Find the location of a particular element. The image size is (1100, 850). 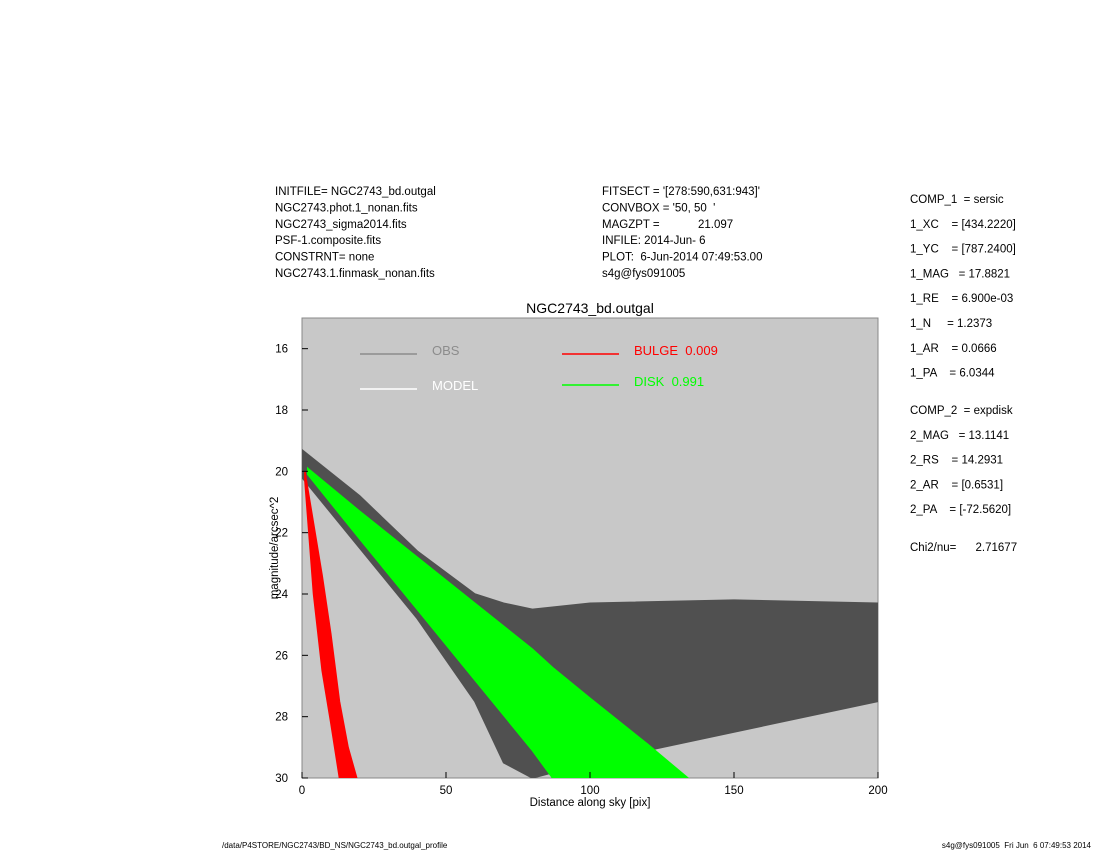

header-middle-line: PLOT: 6-Jun-2014 07:49:53.00 is located at coordinates (682, 258).